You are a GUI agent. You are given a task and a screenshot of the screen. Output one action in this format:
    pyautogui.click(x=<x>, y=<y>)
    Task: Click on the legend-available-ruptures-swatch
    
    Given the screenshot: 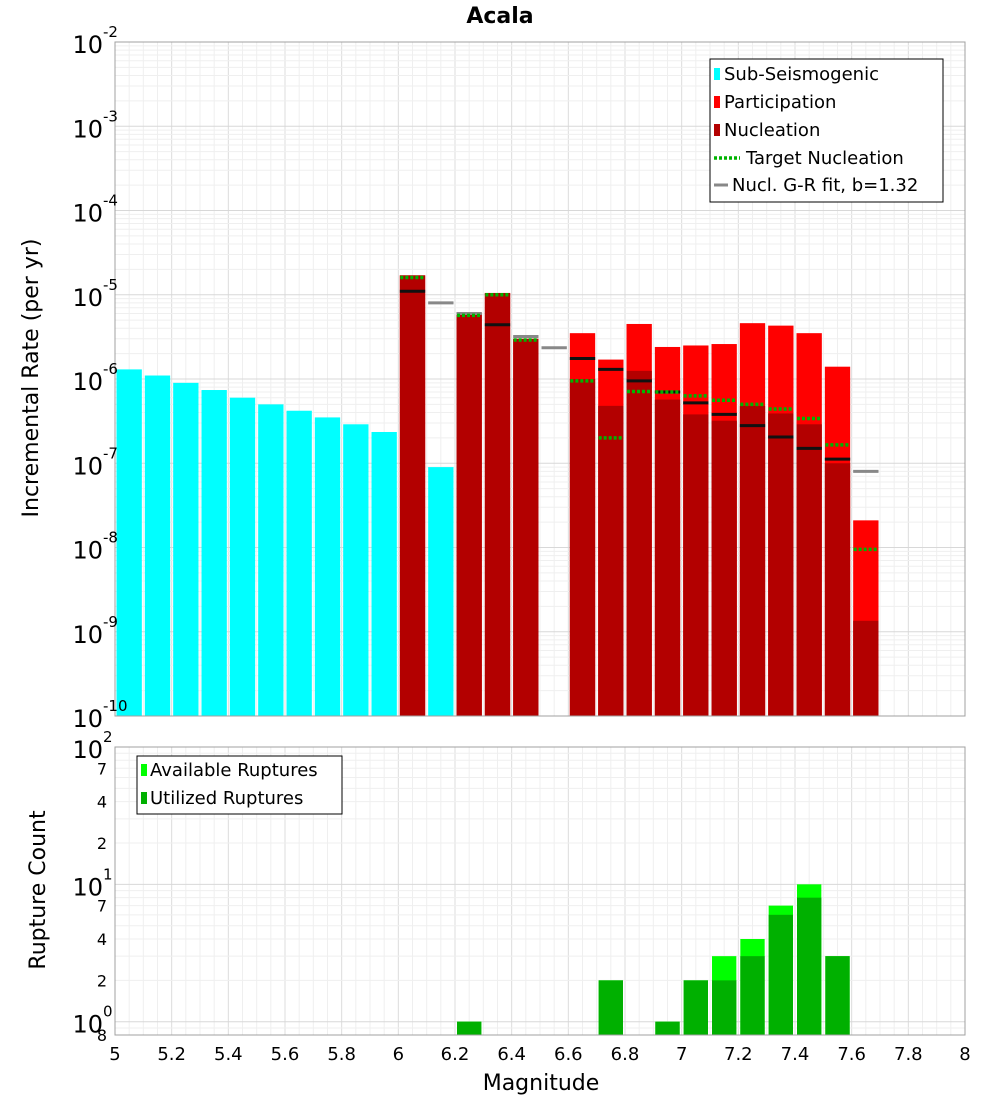 What is the action you would take?
    pyautogui.click(x=144, y=770)
    